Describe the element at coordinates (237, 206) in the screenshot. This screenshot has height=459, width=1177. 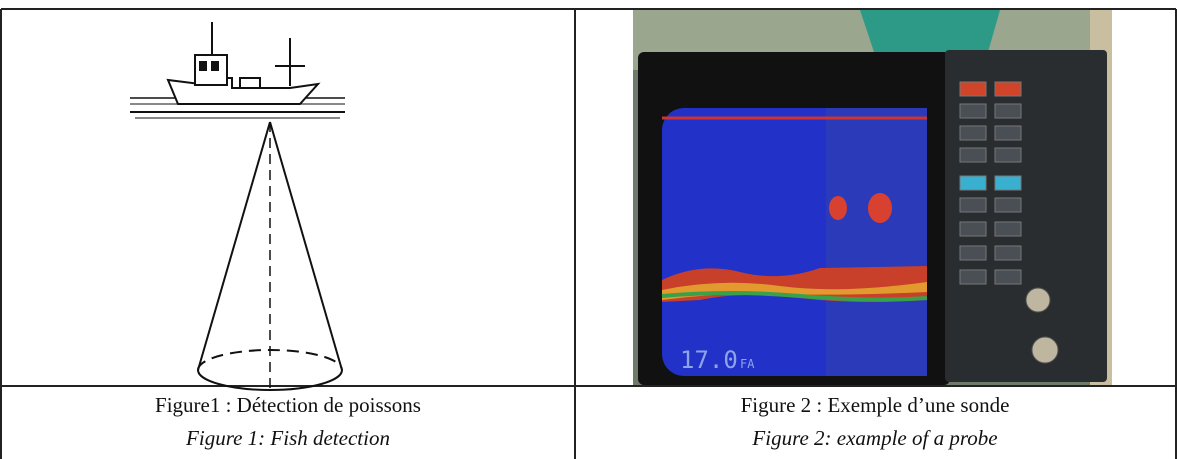
I see `fish-detection-drawing` at that location.